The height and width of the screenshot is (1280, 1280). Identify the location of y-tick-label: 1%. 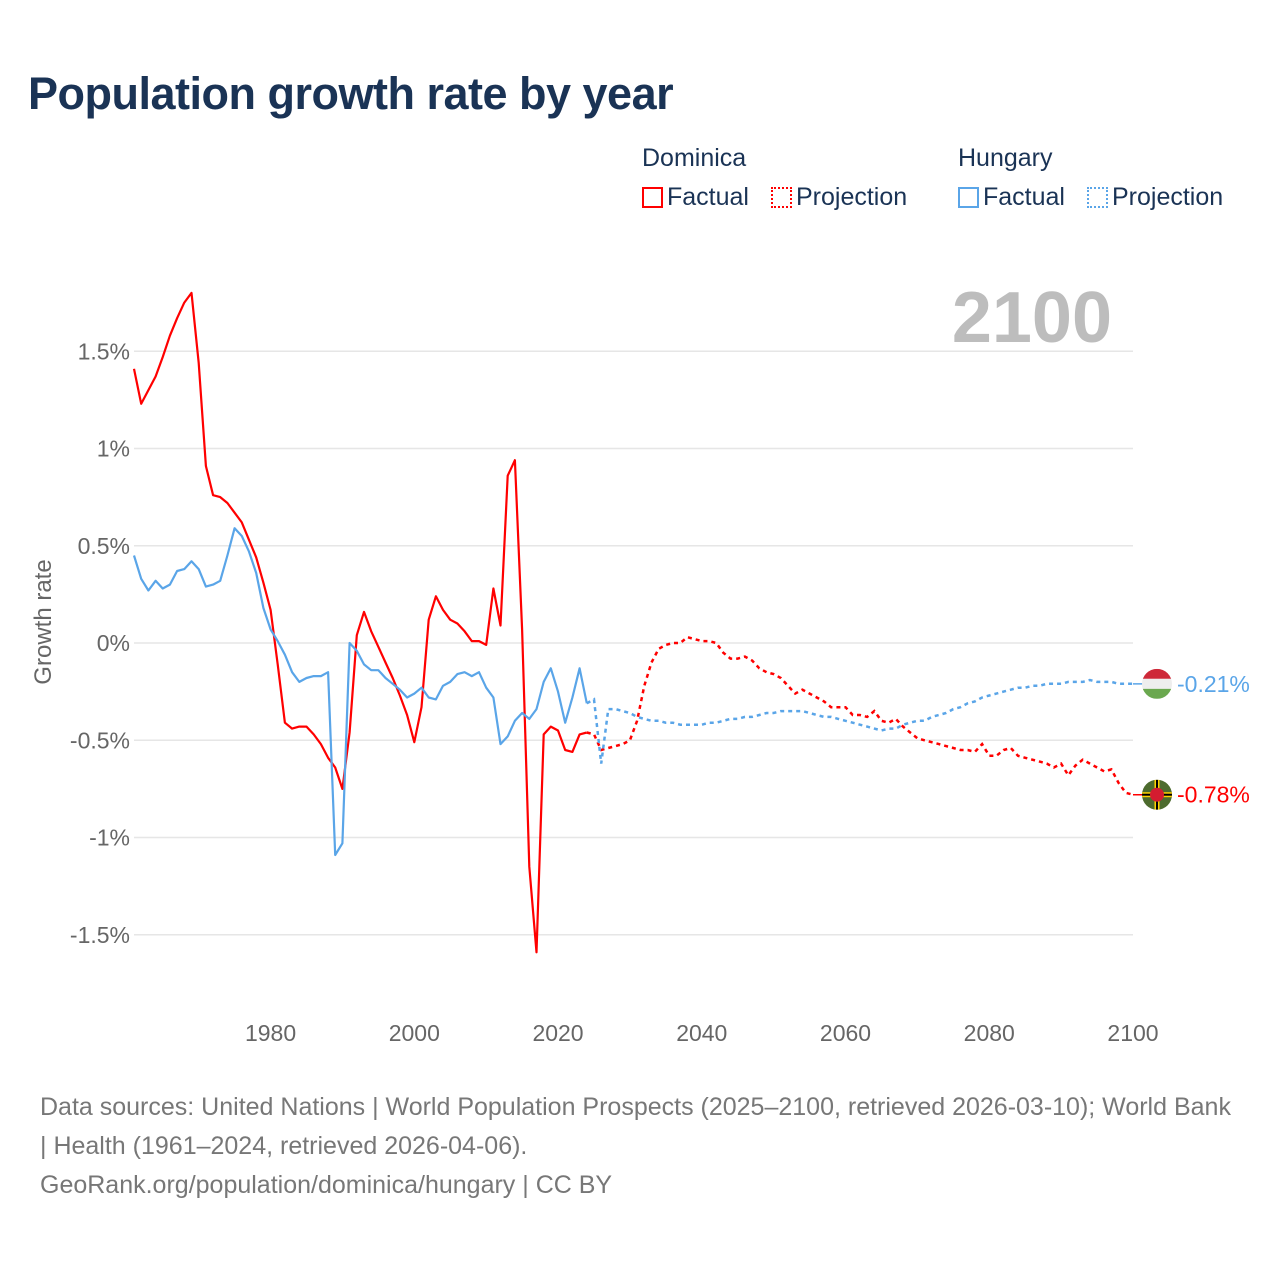
(113, 449).